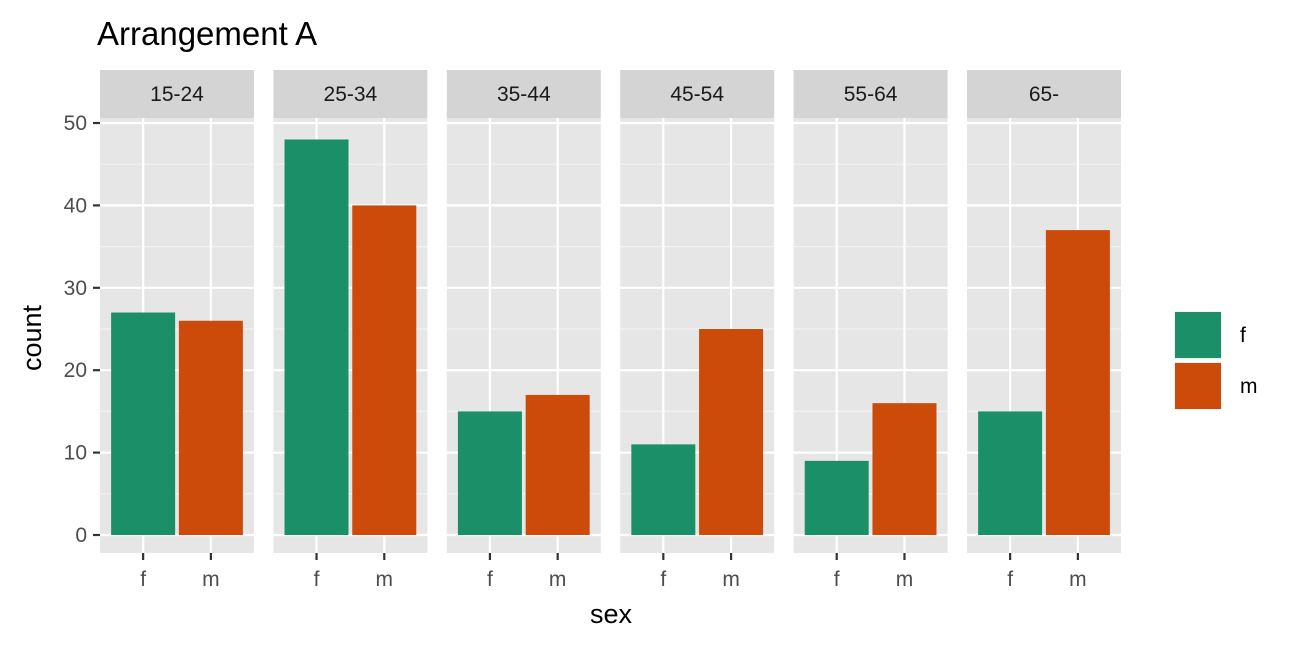  I want to click on bar-65--f, so click(1010, 473).